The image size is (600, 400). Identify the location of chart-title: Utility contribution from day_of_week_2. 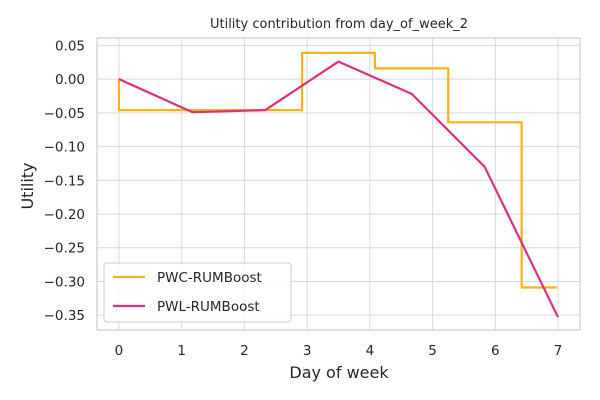
(339, 24).